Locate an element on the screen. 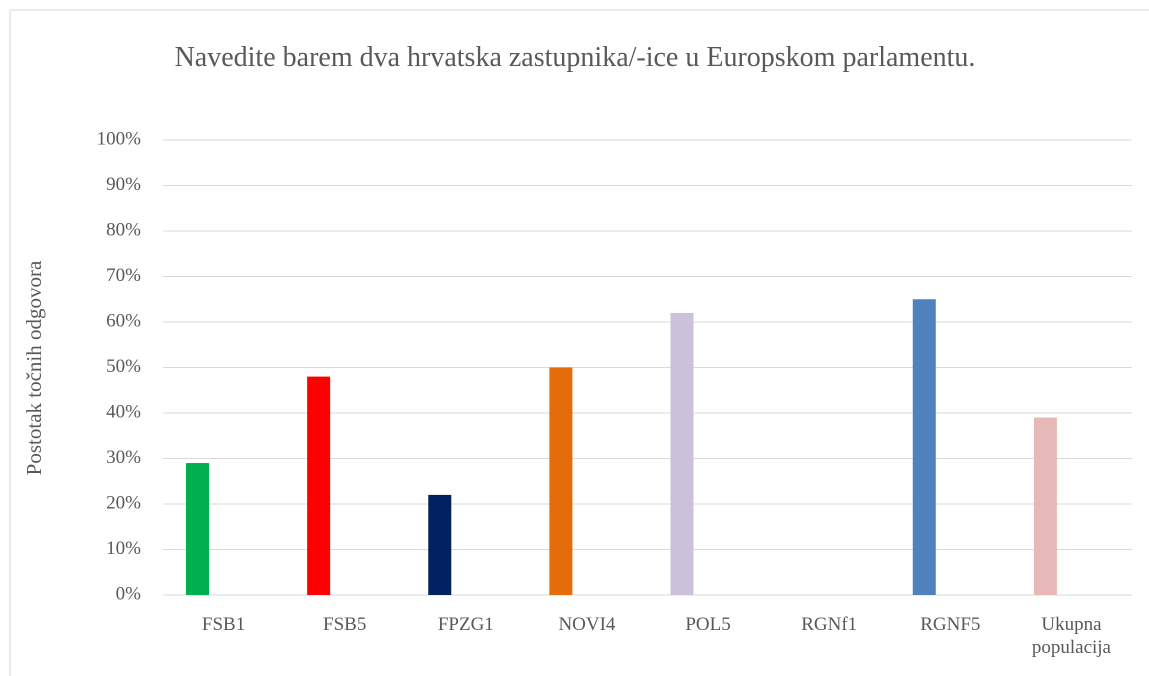  x-tick-label: FSB1 is located at coordinates (223, 624).